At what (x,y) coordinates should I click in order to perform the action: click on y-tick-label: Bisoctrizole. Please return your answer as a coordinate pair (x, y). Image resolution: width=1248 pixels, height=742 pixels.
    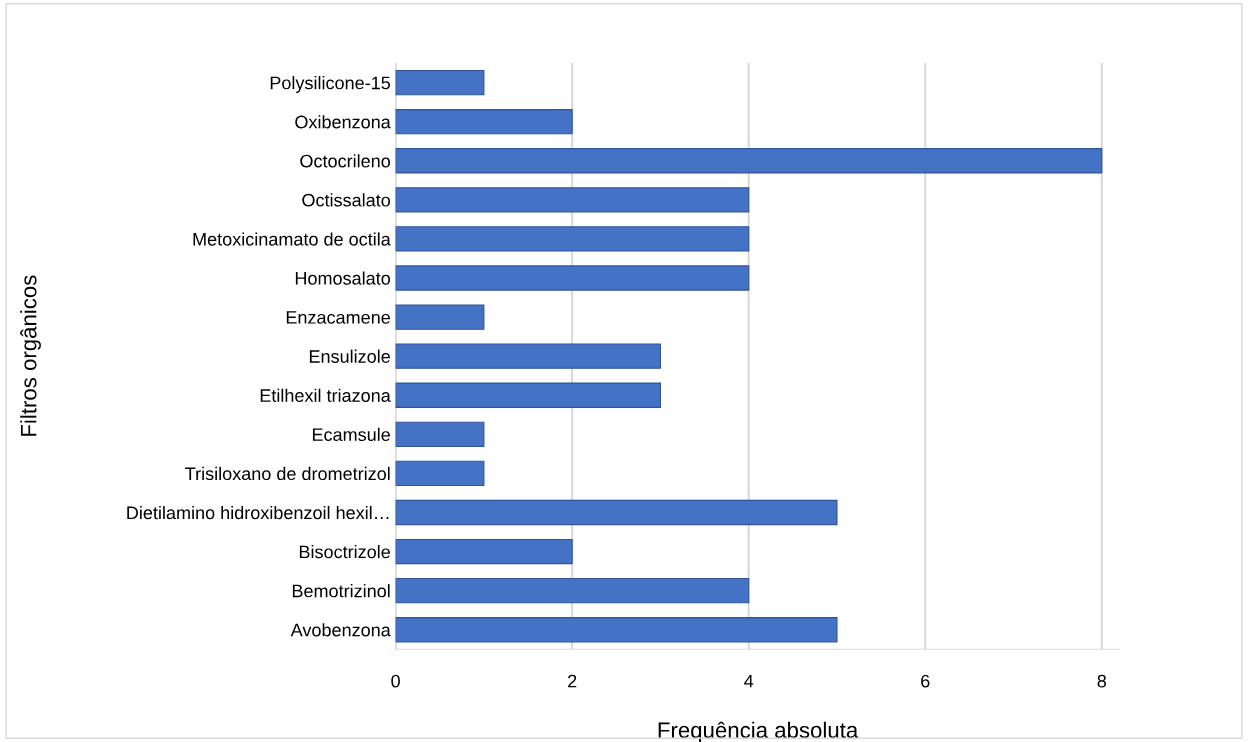
    Looking at the image, I should click on (344, 552).